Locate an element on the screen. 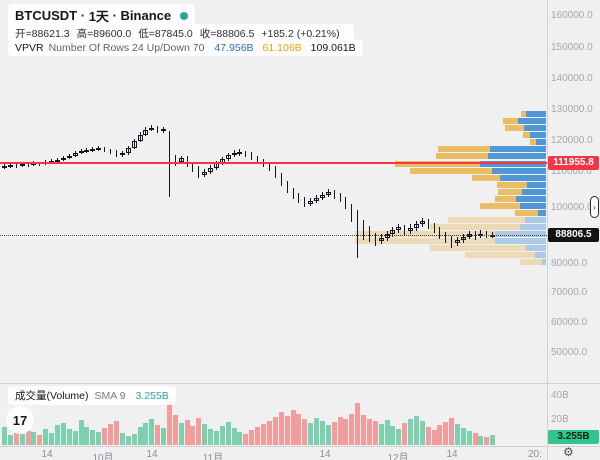 This screenshot has height=460, width=600. time-tick: 10月 is located at coordinates (103, 456).